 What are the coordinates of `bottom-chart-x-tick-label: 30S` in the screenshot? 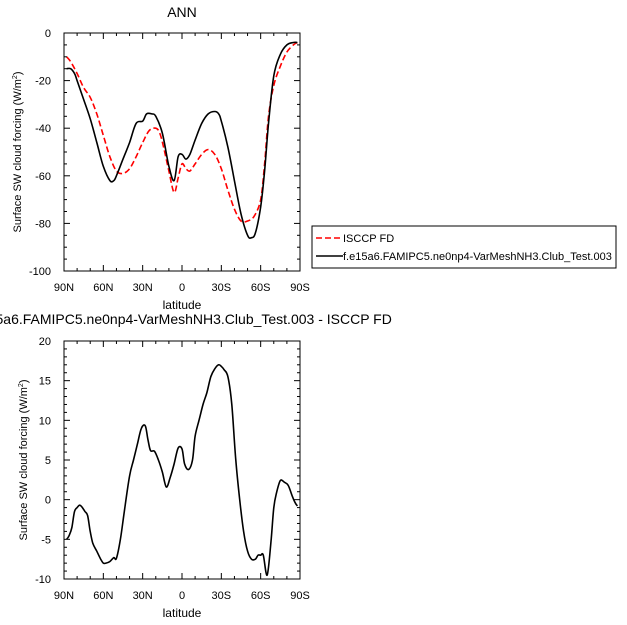 It's located at (222, 596).